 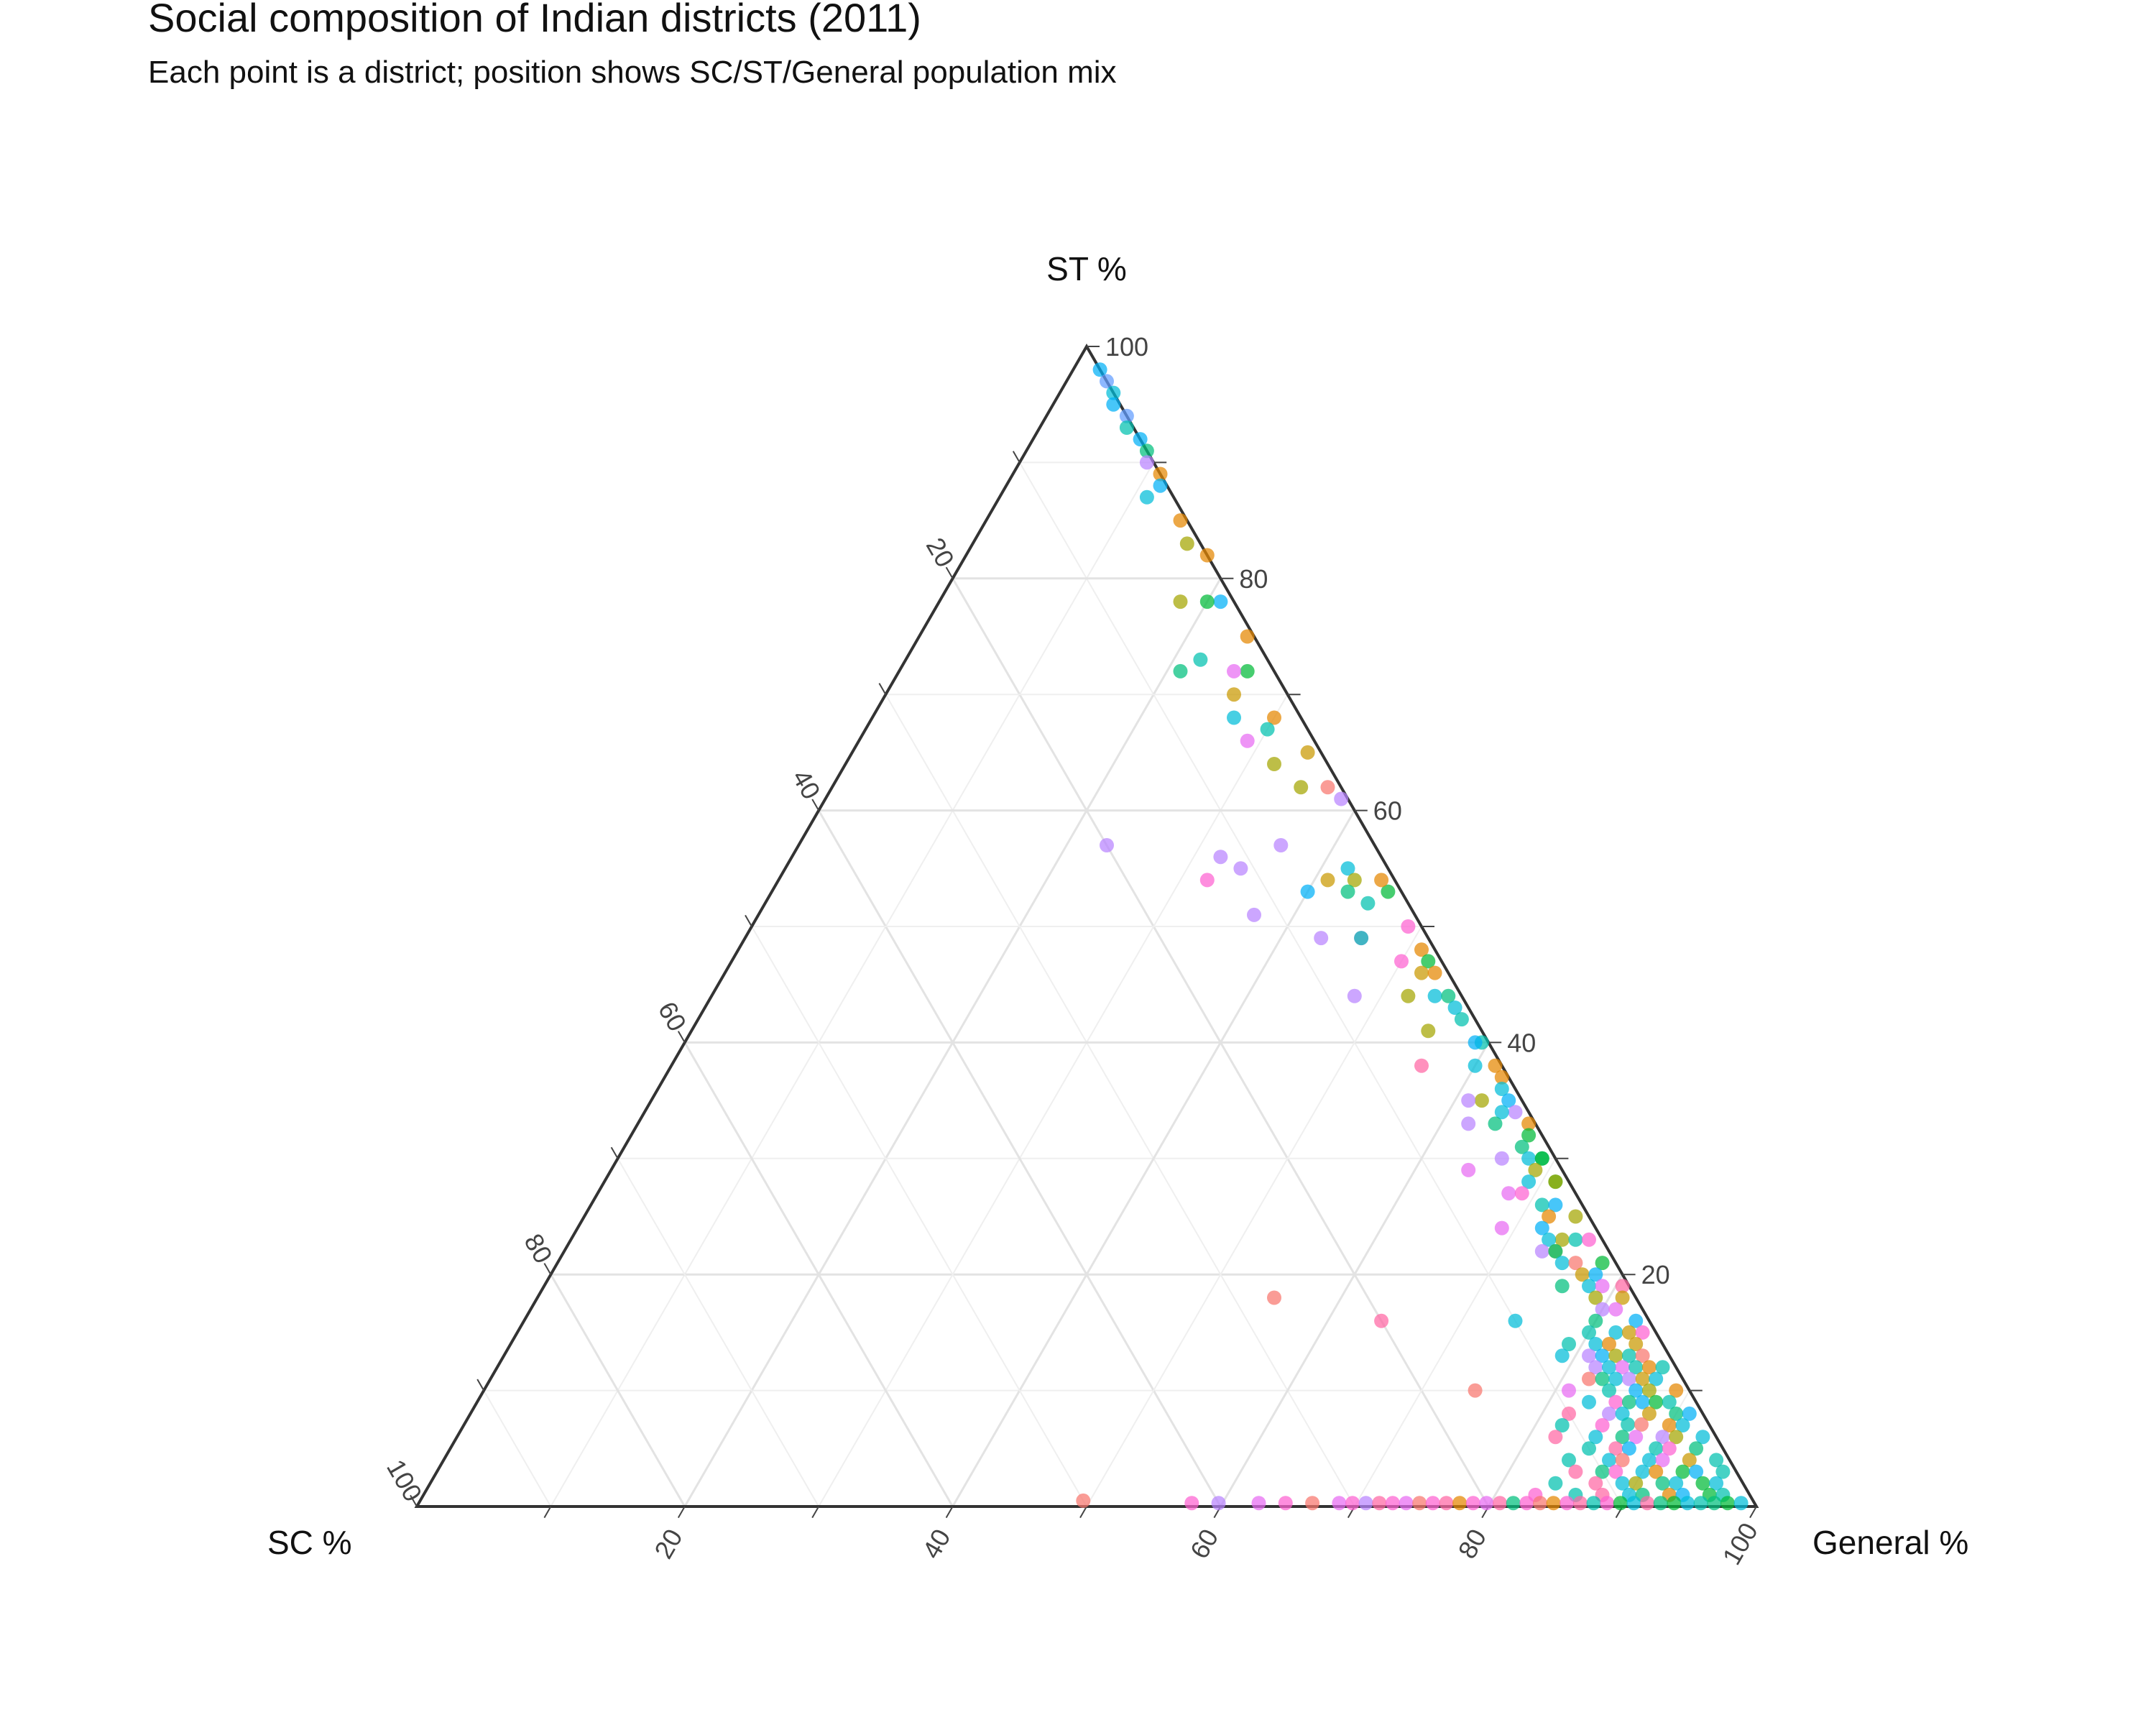 What do you see at coordinates (1086, 269) in the screenshot?
I see `top-axis-label: ST %` at bounding box center [1086, 269].